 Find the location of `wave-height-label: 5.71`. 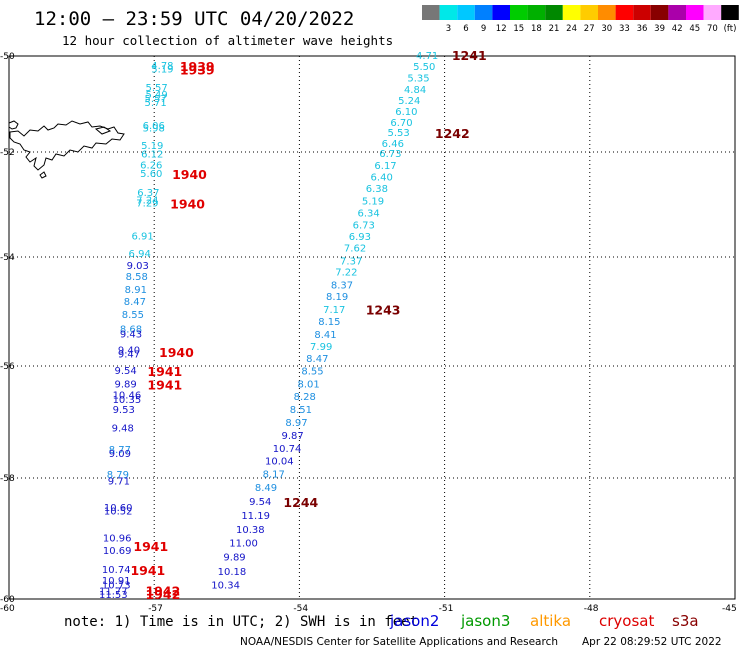

wave-height-label: 5.71 is located at coordinates (156, 103).